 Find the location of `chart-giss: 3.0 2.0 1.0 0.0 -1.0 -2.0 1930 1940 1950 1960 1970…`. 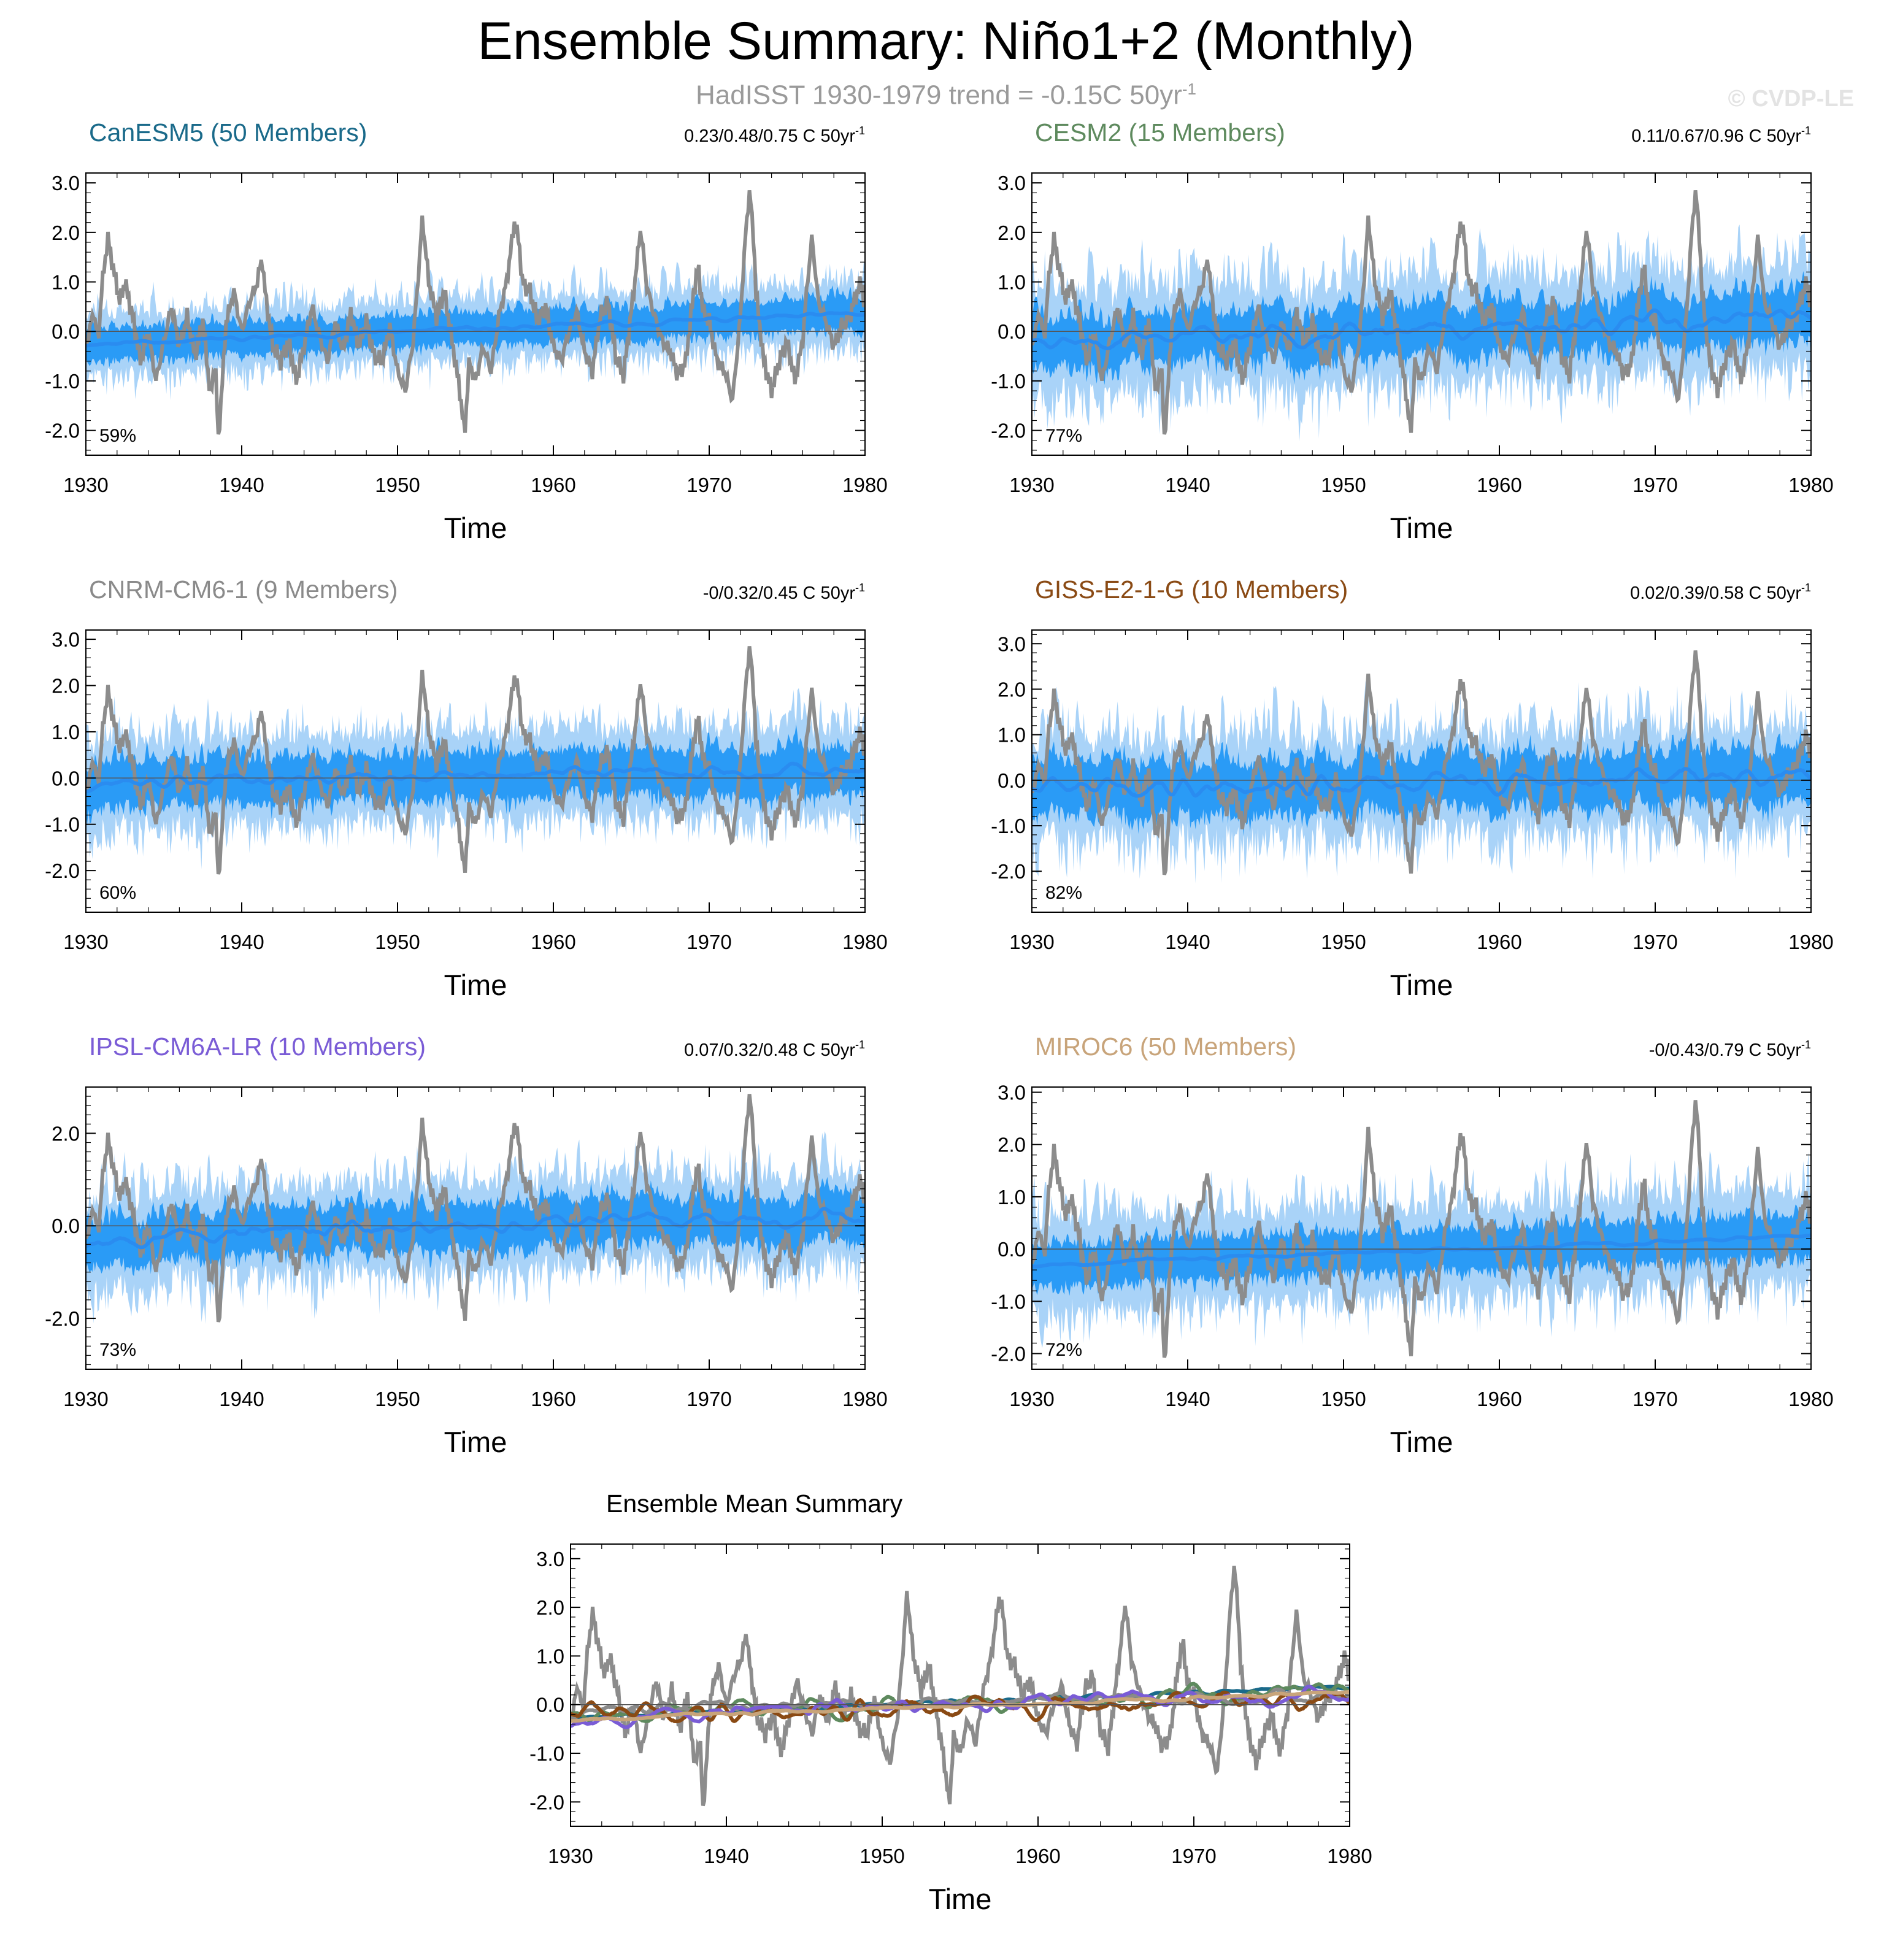

chart-giss: 3.0 2.0 1.0 0.0 -1.0 -2.0 1930 1940 1950 1960 1970… is located at coordinates (1412, 788).